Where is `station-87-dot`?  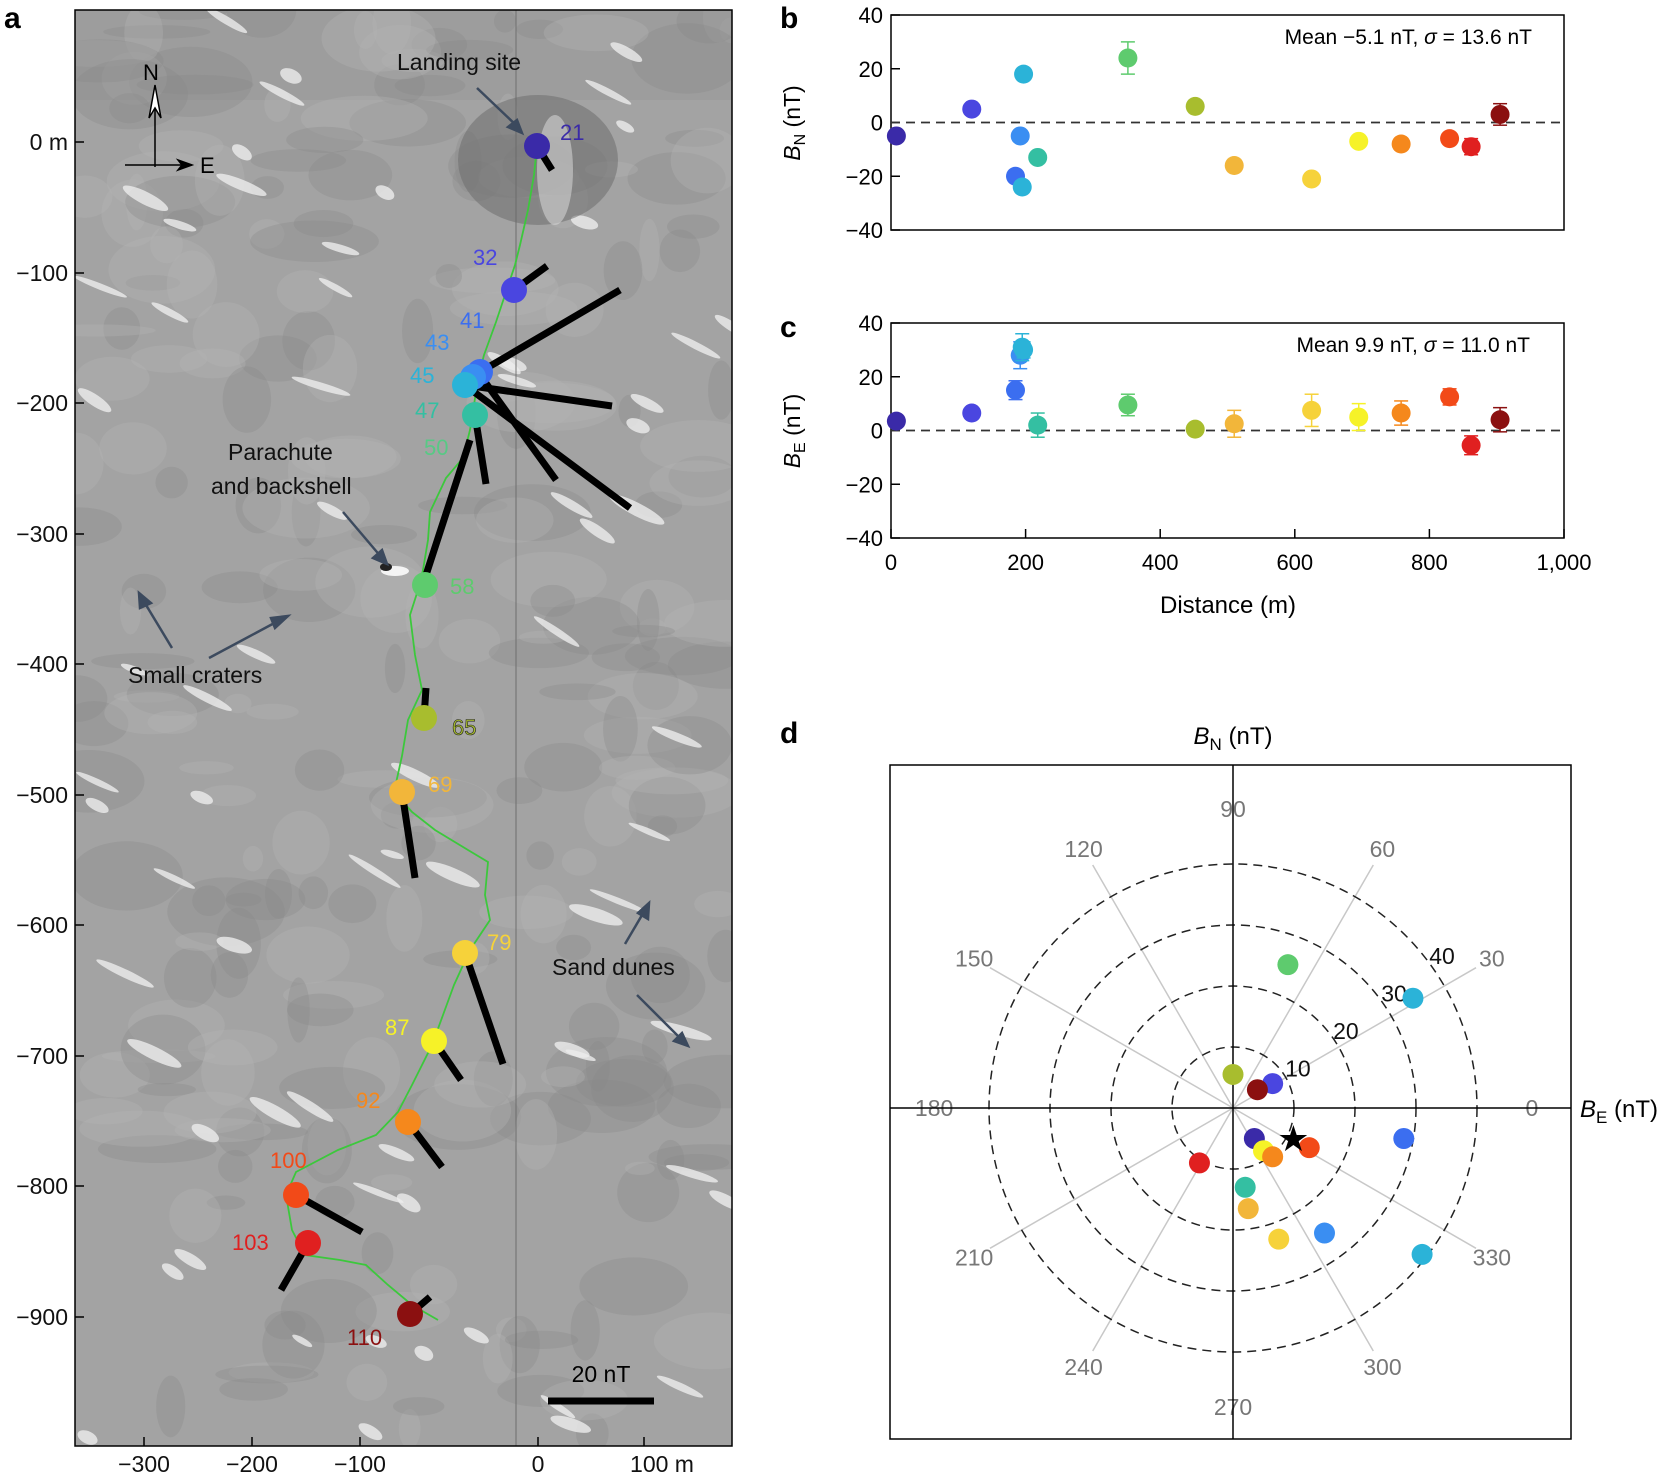 station-87-dot is located at coordinates (434, 1041).